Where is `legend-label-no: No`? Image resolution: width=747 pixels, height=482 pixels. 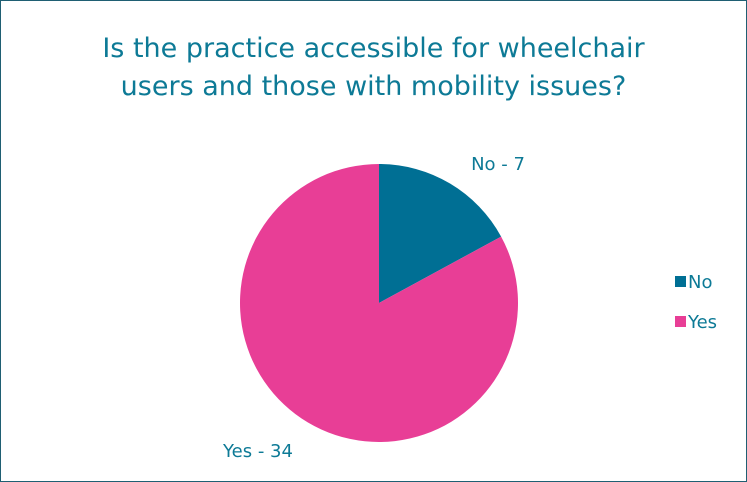 legend-label-no: No is located at coordinates (700, 282).